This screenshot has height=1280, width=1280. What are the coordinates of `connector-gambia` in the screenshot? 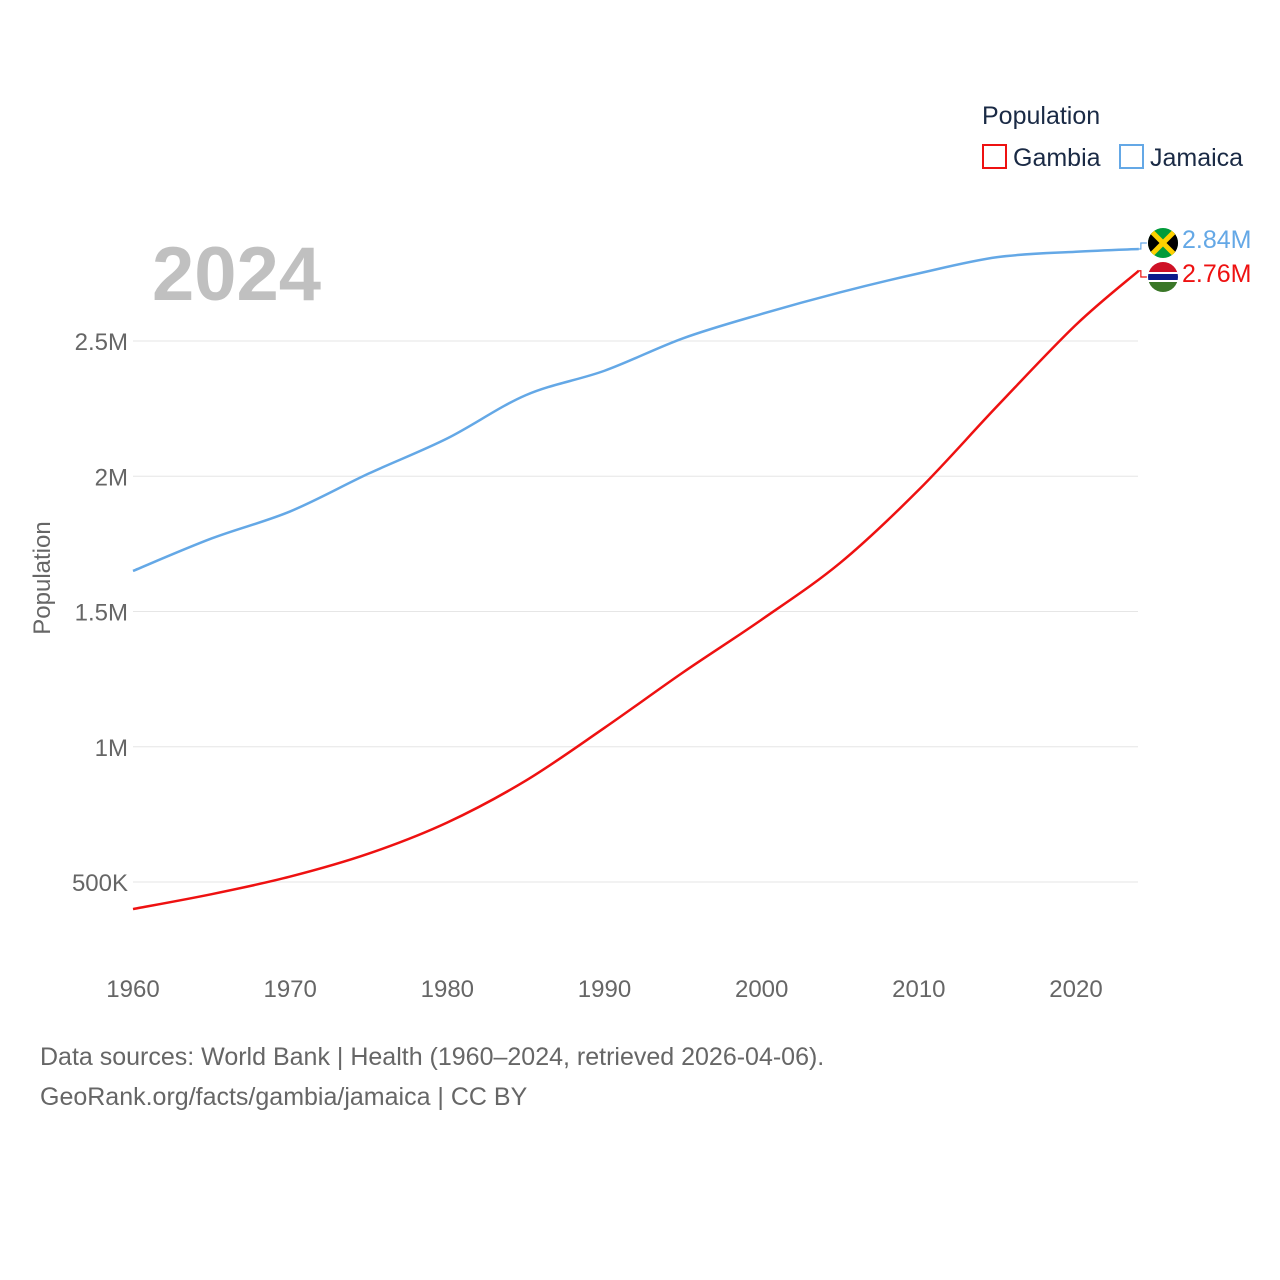 It's located at (1142, 274).